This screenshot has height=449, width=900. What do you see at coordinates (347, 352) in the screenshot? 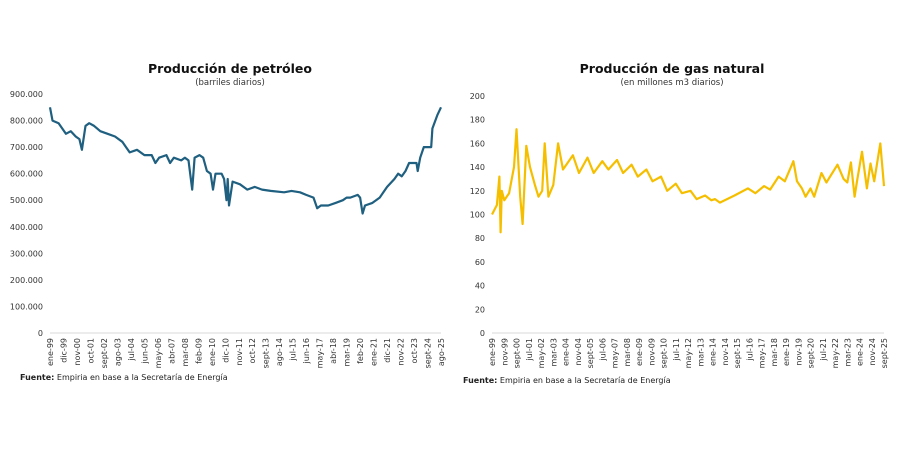
I see `x-tick-label: mar-19` at bounding box center [347, 352].